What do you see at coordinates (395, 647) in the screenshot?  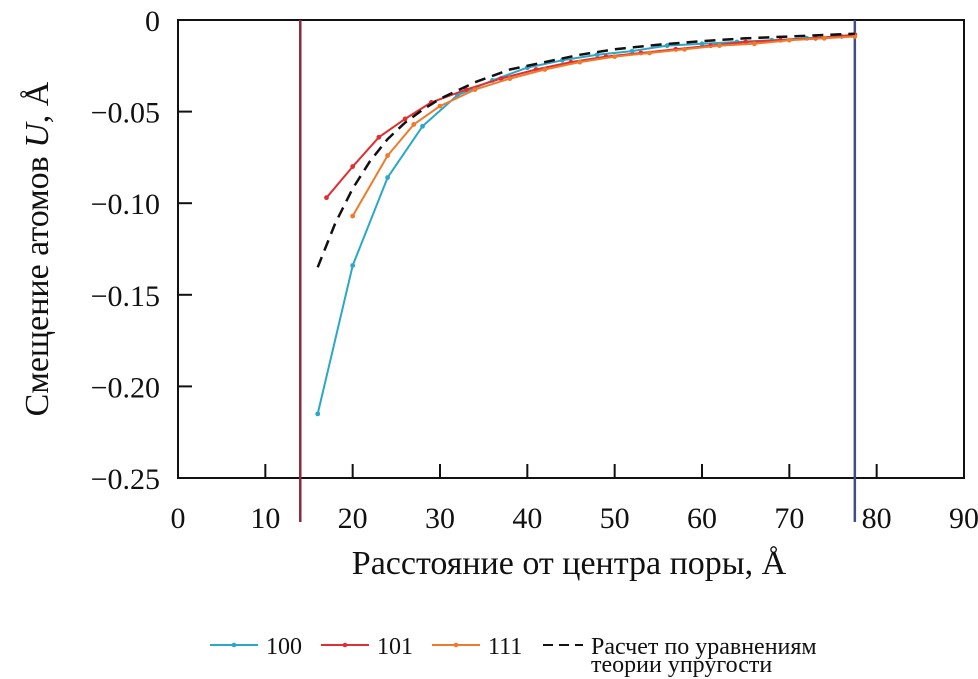 I see `legend-label-101: 101` at bounding box center [395, 647].